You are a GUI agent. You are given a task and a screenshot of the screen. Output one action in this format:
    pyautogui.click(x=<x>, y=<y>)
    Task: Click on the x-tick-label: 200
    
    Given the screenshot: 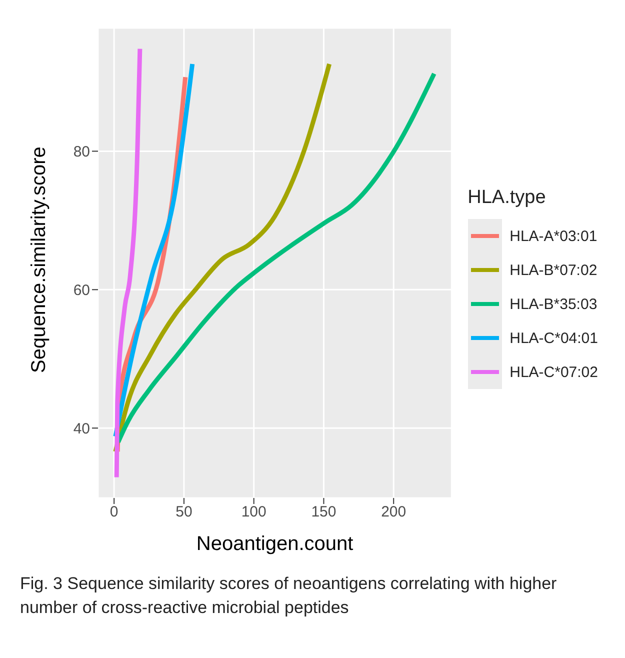 What is the action you would take?
    pyautogui.click(x=393, y=512)
    